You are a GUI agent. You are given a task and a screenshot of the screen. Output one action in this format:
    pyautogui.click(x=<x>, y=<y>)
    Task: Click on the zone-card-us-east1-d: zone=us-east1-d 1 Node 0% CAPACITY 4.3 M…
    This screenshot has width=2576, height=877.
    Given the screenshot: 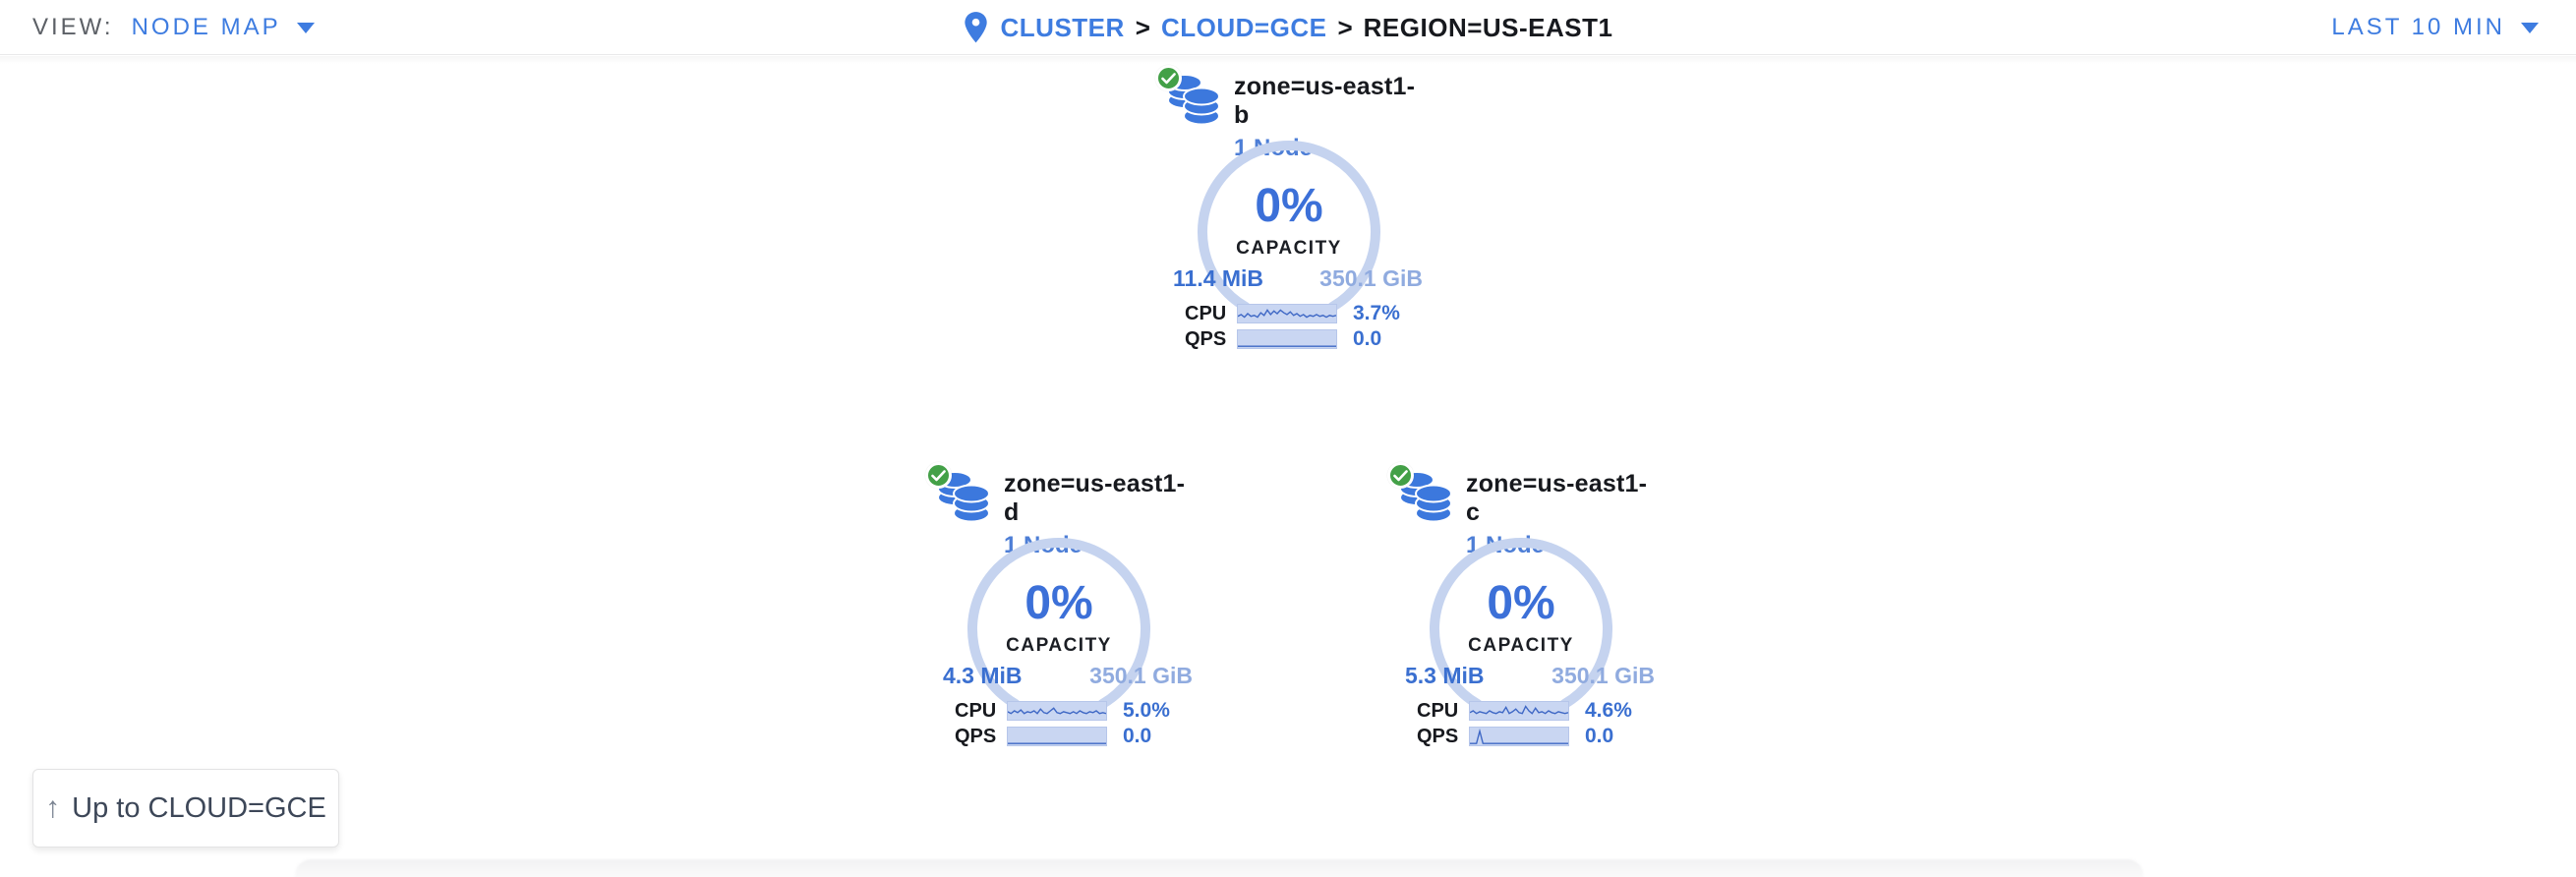 What is the action you would take?
    pyautogui.click(x=1059, y=612)
    